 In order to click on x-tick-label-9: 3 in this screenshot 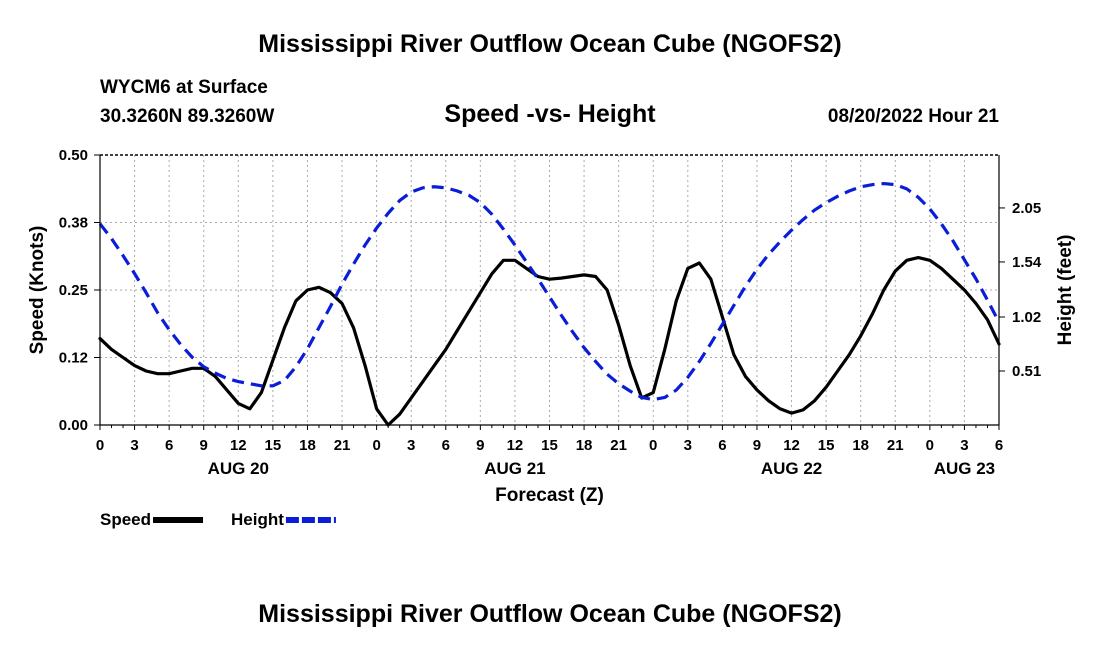, I will do `click(411, 445)`.